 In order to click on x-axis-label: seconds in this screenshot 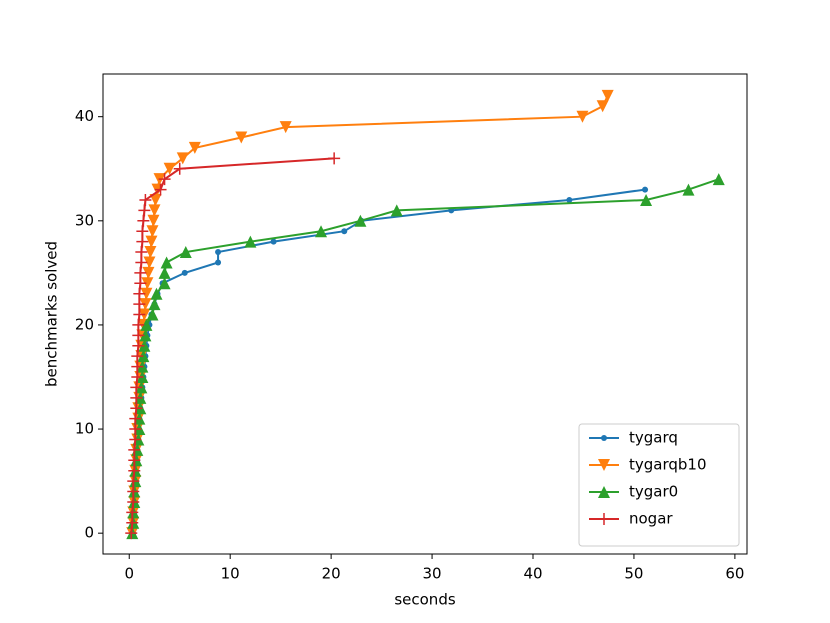, I will do `click(424, 600)`.